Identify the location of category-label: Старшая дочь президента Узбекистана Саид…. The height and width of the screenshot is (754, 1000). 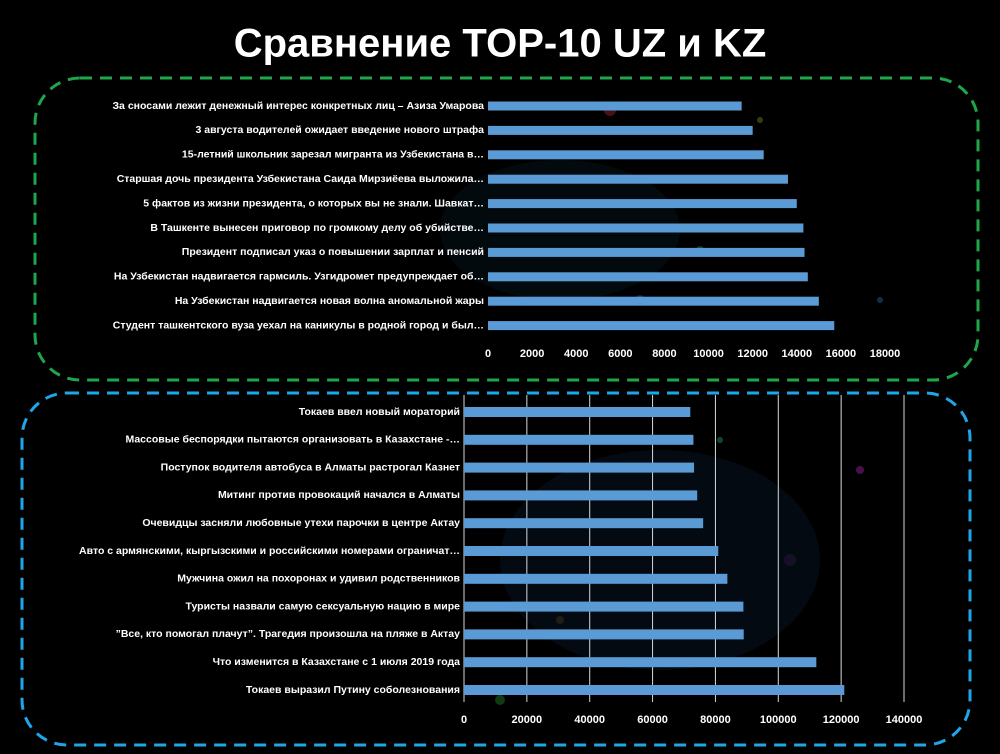
(300, 179).